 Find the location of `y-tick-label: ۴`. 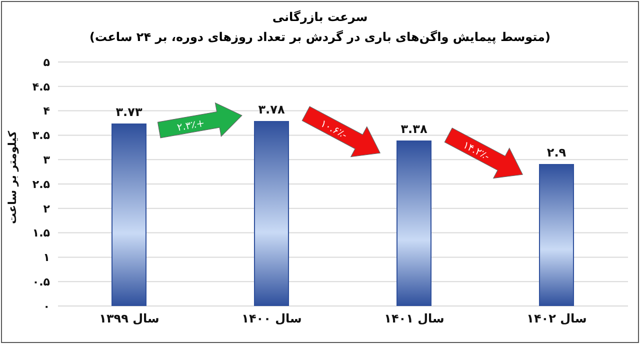

y-tick-label: ۴ is located at coordinates (46, 111).